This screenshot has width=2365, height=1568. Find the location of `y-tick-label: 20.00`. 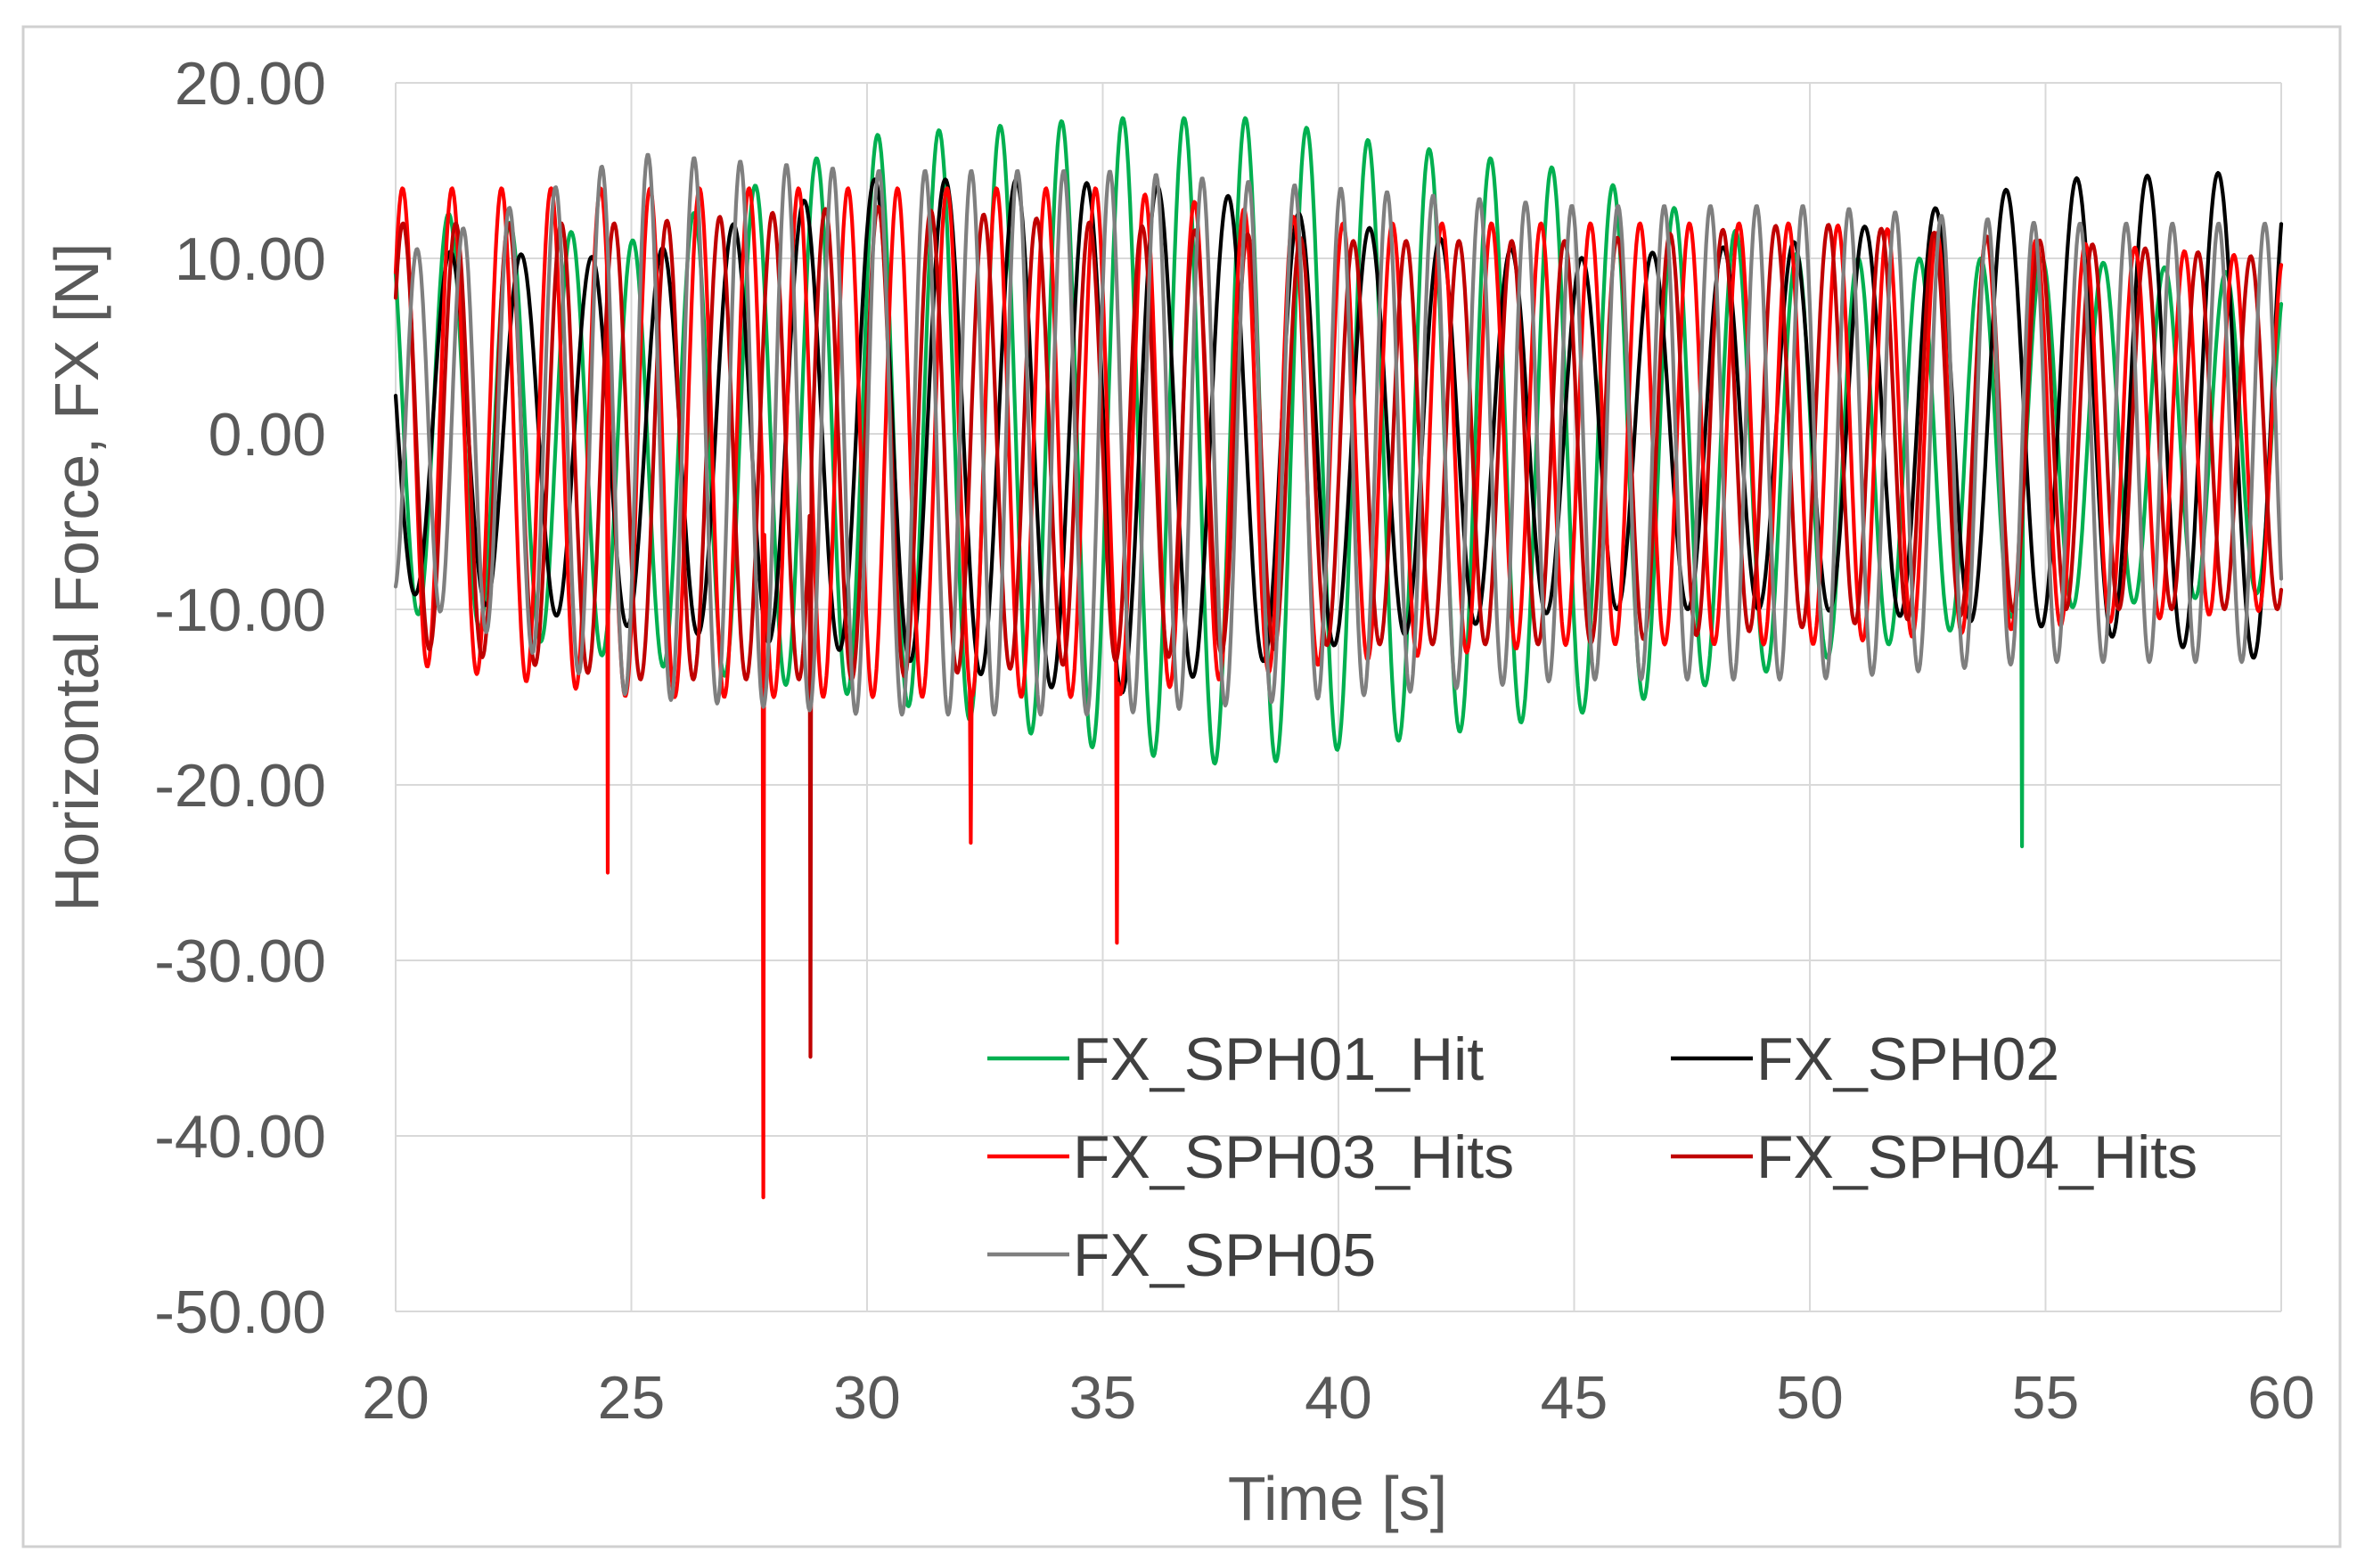

y-tick-label: 20.00 is located at coordinates (251, 84).